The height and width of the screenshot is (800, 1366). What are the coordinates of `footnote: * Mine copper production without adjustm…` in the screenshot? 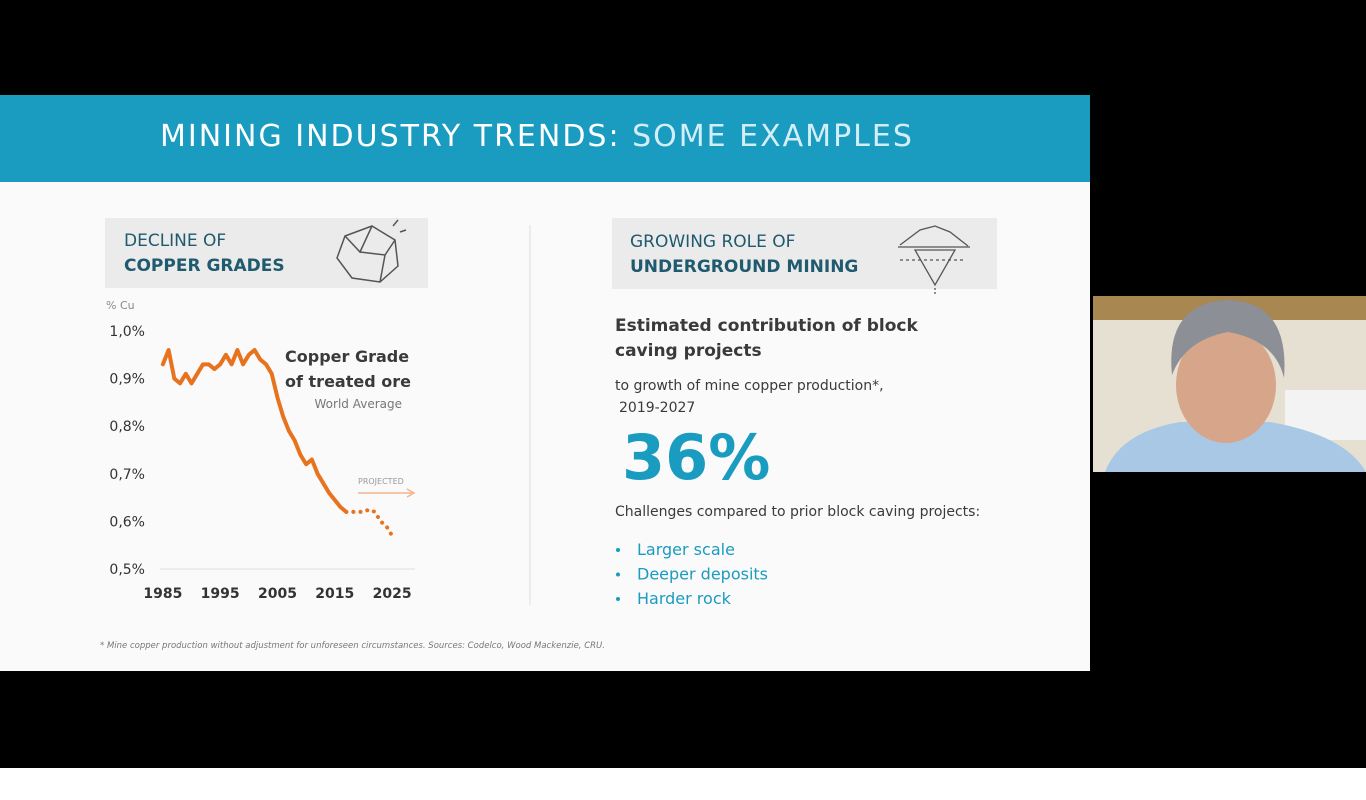 It's located at (352, 646).